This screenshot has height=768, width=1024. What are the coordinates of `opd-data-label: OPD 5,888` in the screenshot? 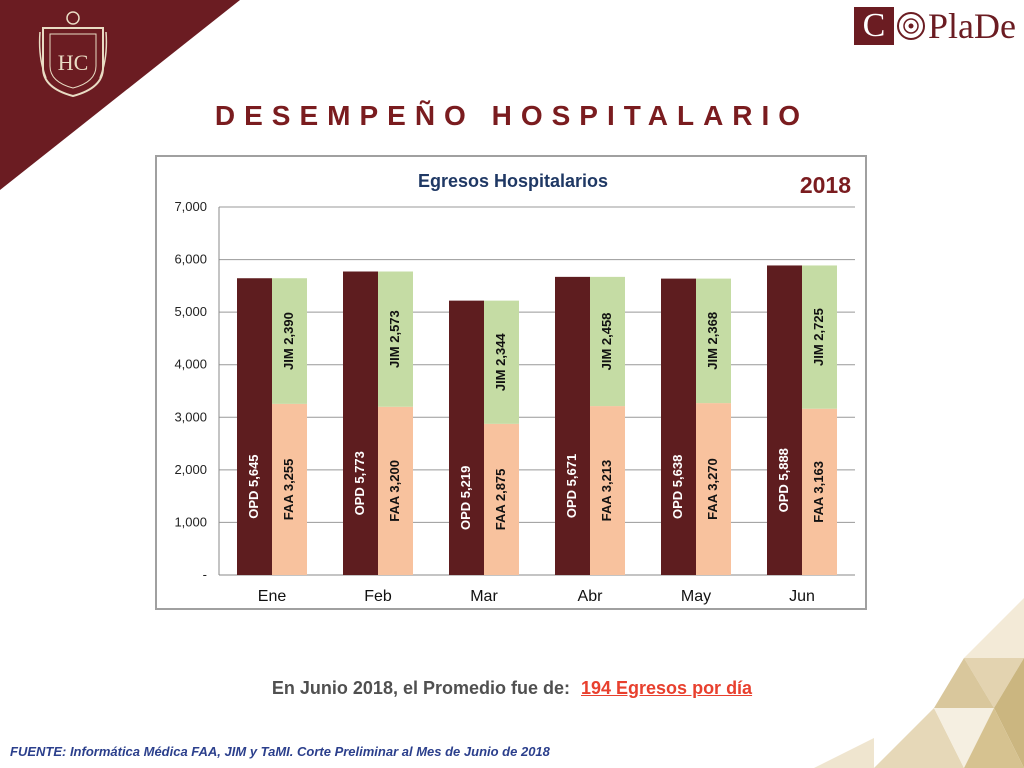 It's located at (783, 480).